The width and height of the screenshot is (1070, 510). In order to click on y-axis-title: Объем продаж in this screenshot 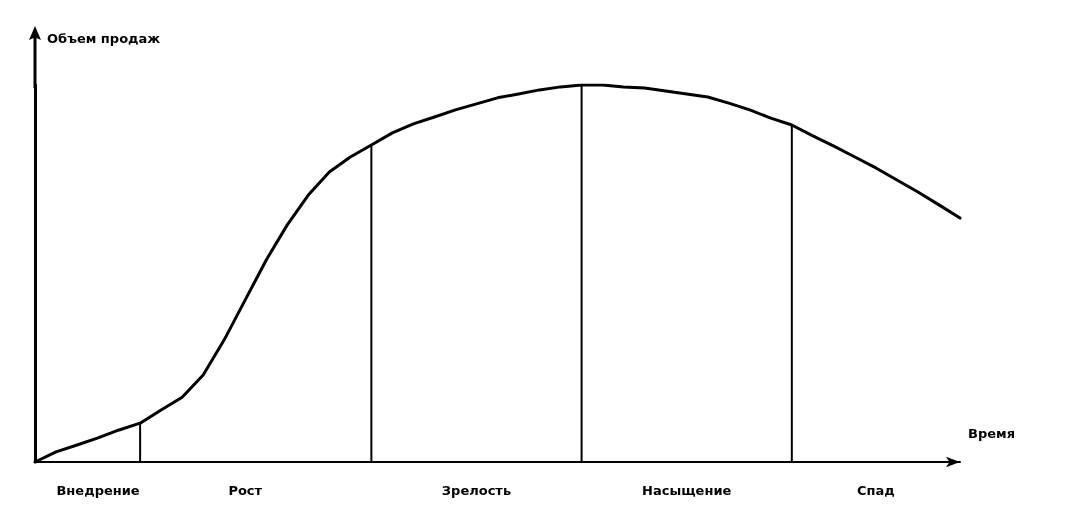, I will do `click(104, 38)`.